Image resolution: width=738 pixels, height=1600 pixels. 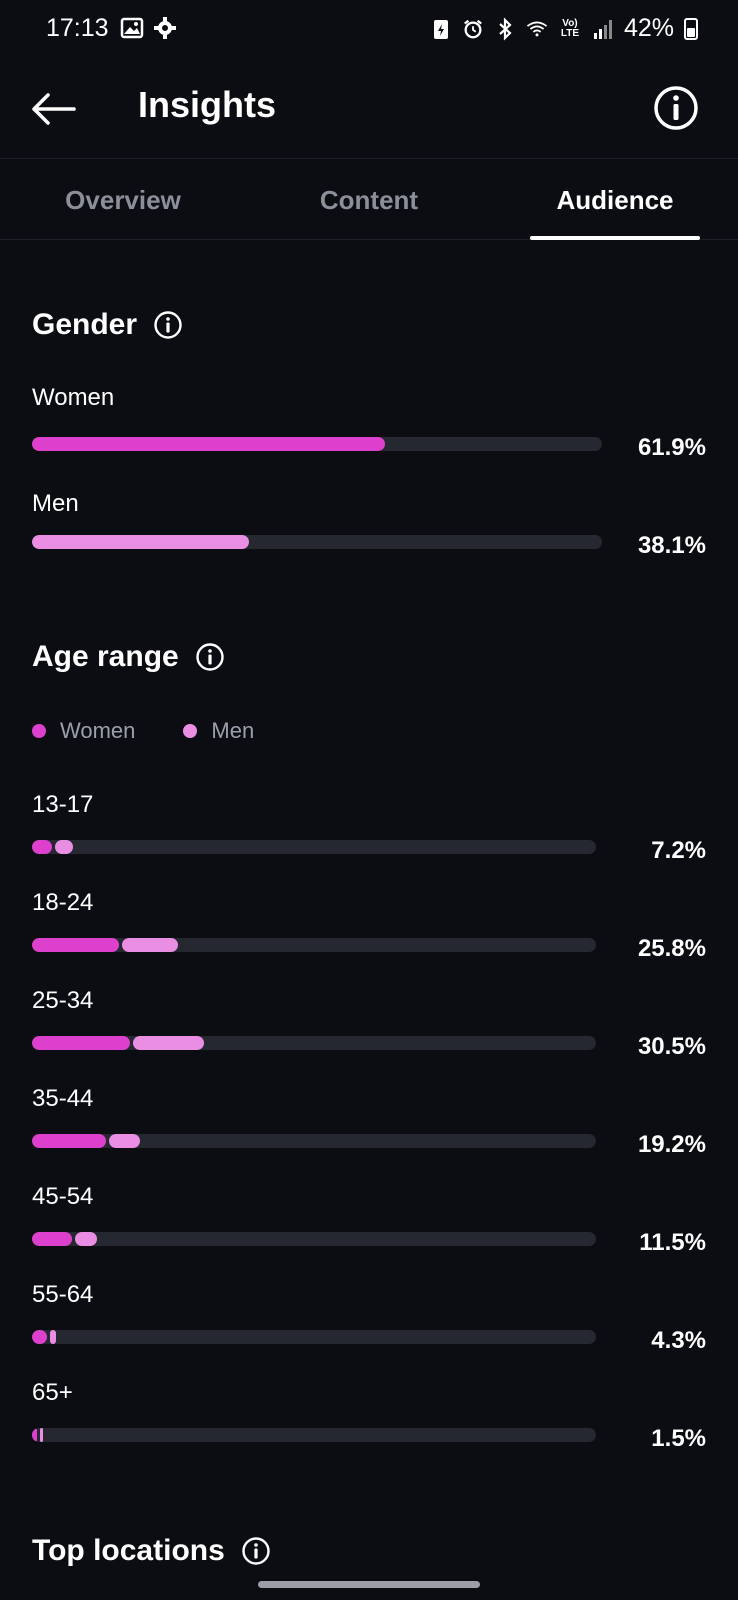 What do you see at coordinates (505, 28) in the screenshot?
I see `bluetooth-icon` at bounding box center [505, 28].